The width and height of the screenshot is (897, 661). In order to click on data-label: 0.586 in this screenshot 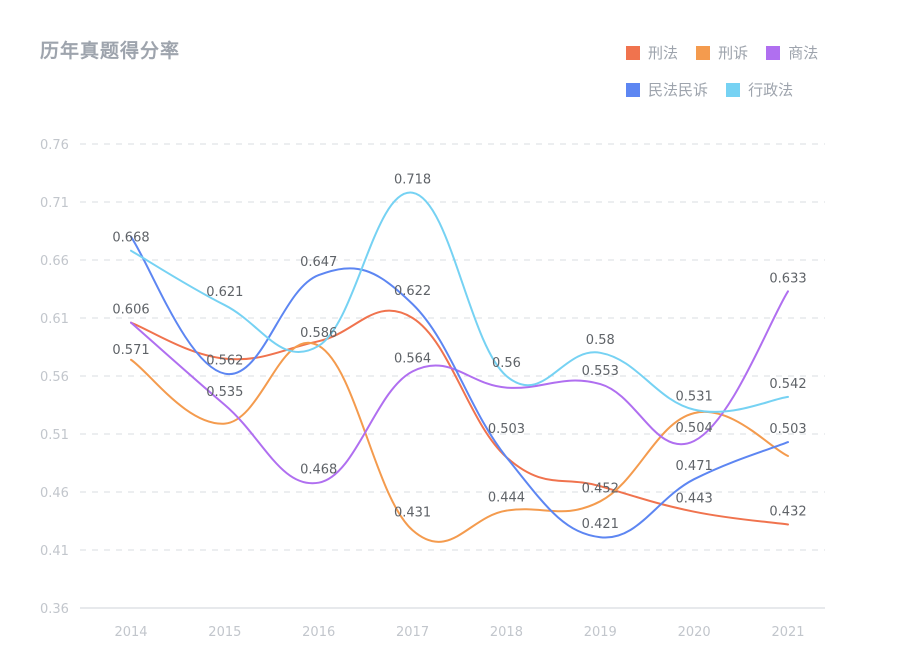, I will do `click(318, 333)`.